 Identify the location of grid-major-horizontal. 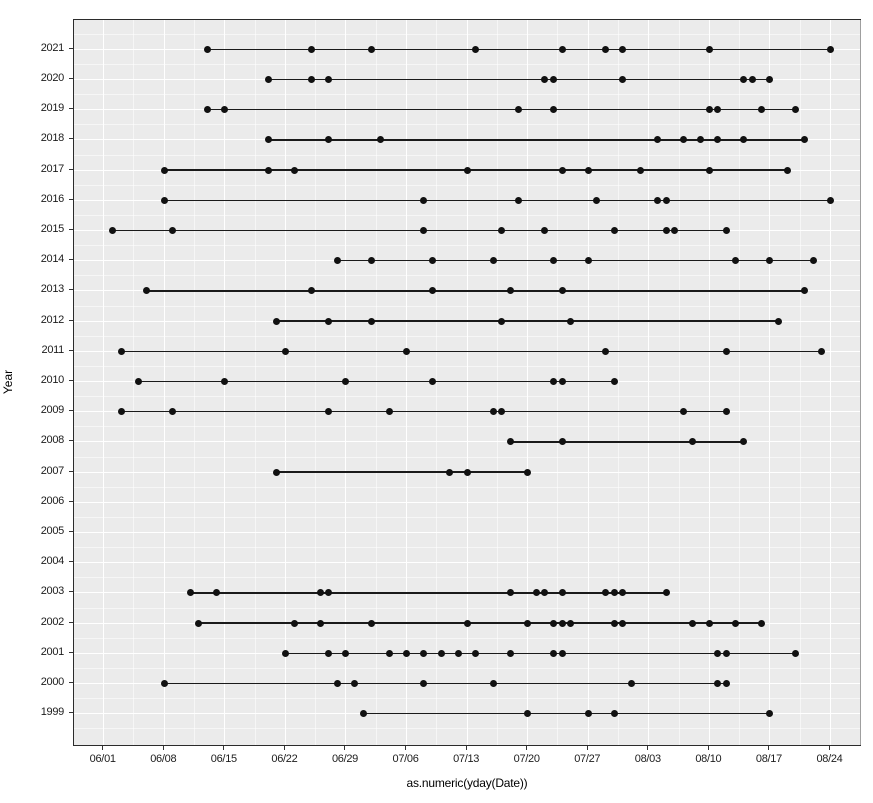
(467, 502).